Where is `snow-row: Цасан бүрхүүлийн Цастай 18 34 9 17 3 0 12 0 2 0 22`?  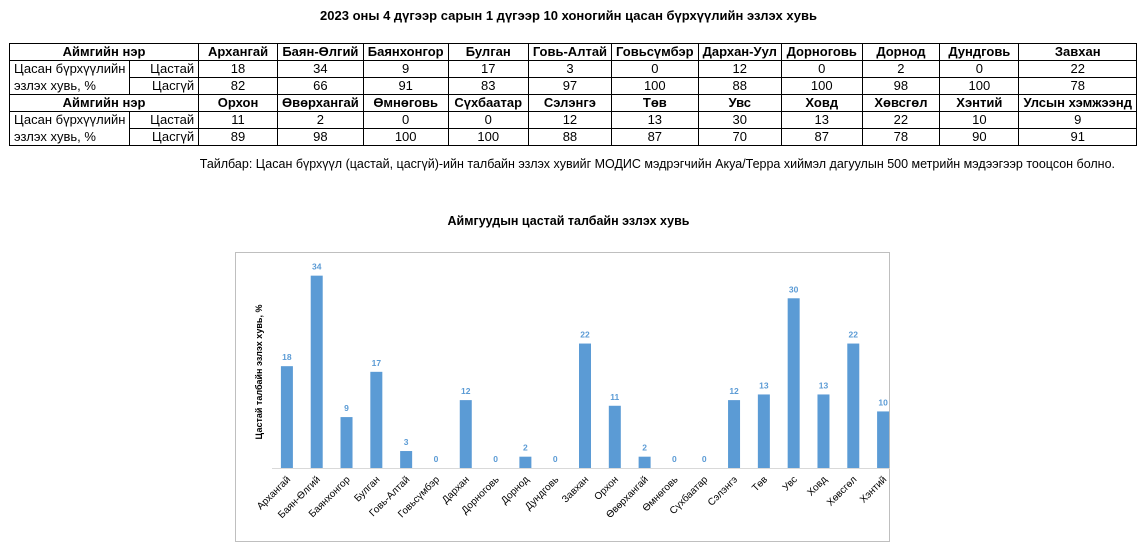
snow-row: Цасан бүрхүүлийн Цастай 18 34 9 17 3 0 12 0 2 0 22 is located at coordinates (572, 69).